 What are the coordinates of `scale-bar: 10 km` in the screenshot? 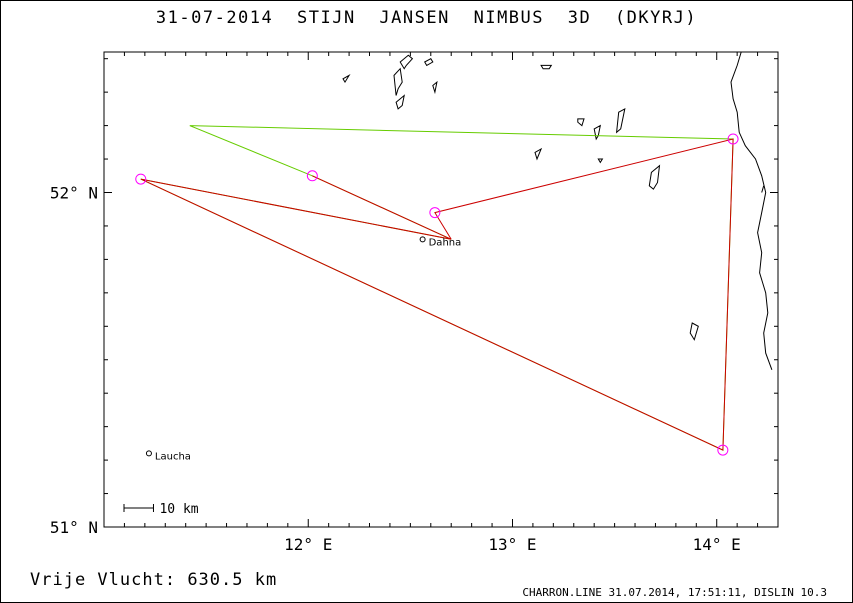 It's located at (161, 509).